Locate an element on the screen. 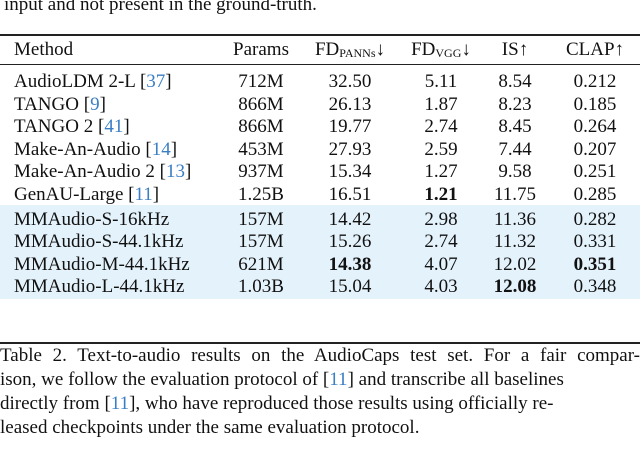 The image size is (640, 462). cell-clap: 0.207 is located at coordinates (595, 149).